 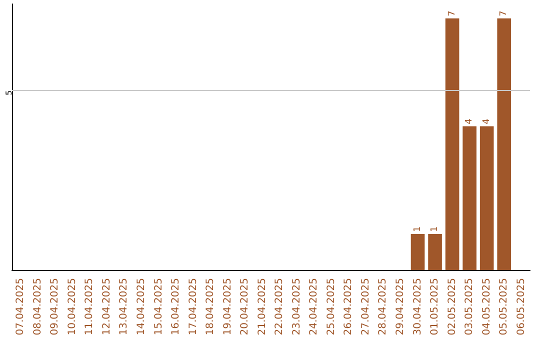 I want to click on x-tick-label: 24.04.2025, so click(x=314, y=307).